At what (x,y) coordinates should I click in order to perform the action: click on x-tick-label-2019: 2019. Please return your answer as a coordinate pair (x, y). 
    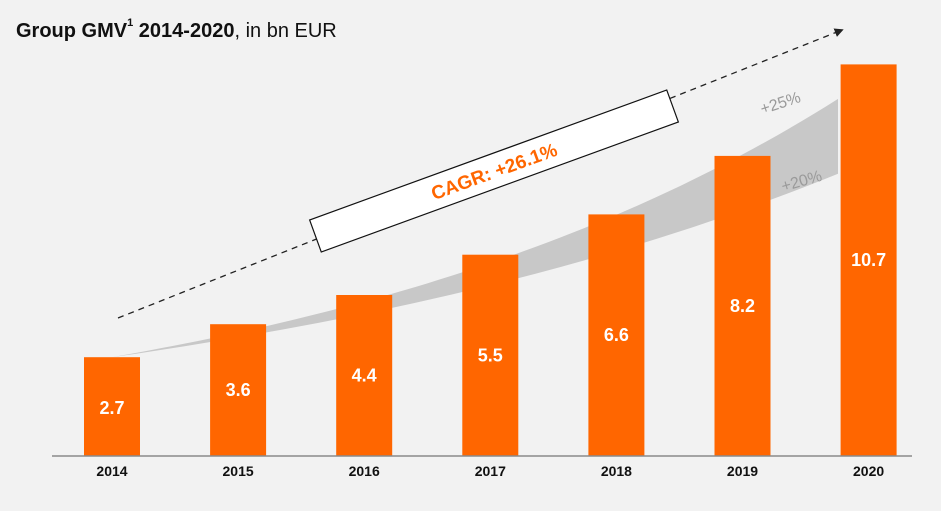
    Looking at the image, I should click on (742, 471).